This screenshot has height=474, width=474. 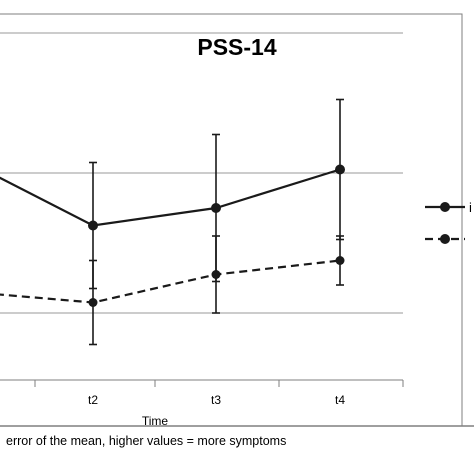 What do you see at coordinates (340, 400) in the screenshot?
I see `x-tick-label: t4` at bounding box center [340, 400].